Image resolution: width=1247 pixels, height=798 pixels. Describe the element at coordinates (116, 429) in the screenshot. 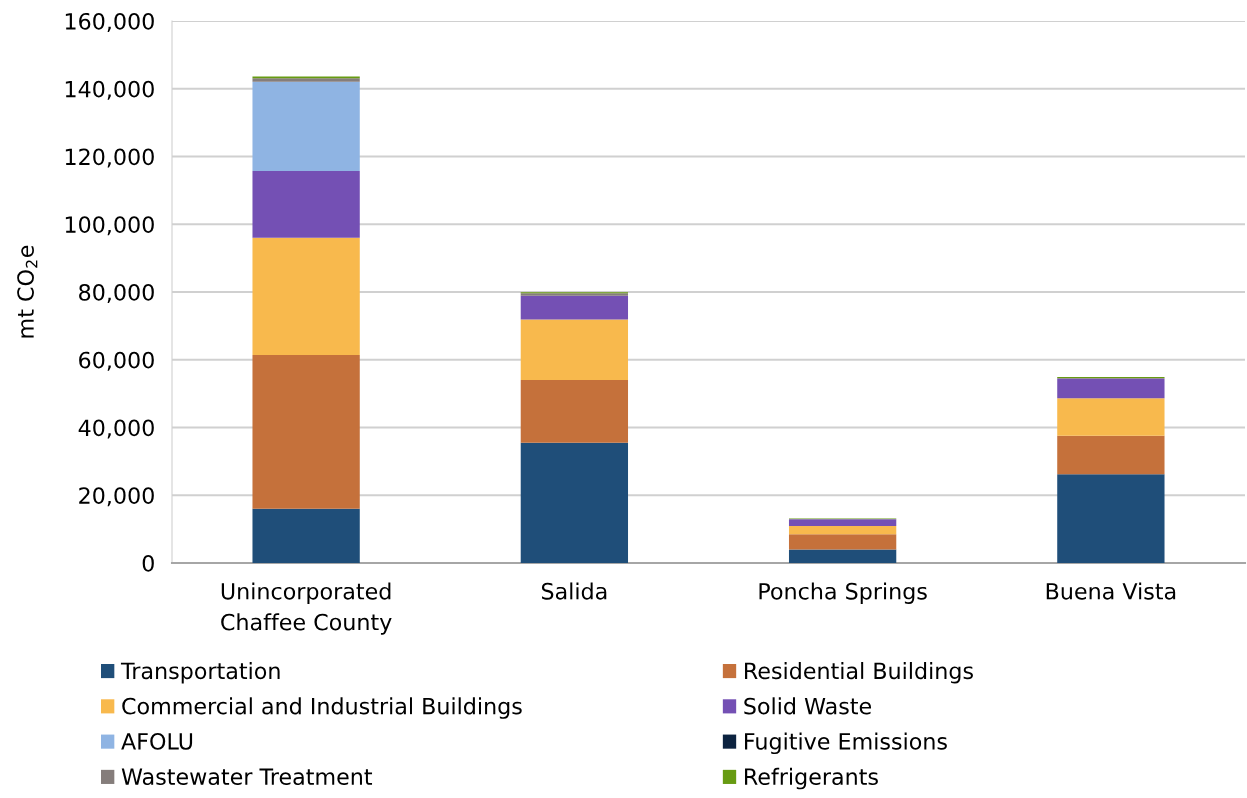

I see `y-tick-label: 40,000` at that location.